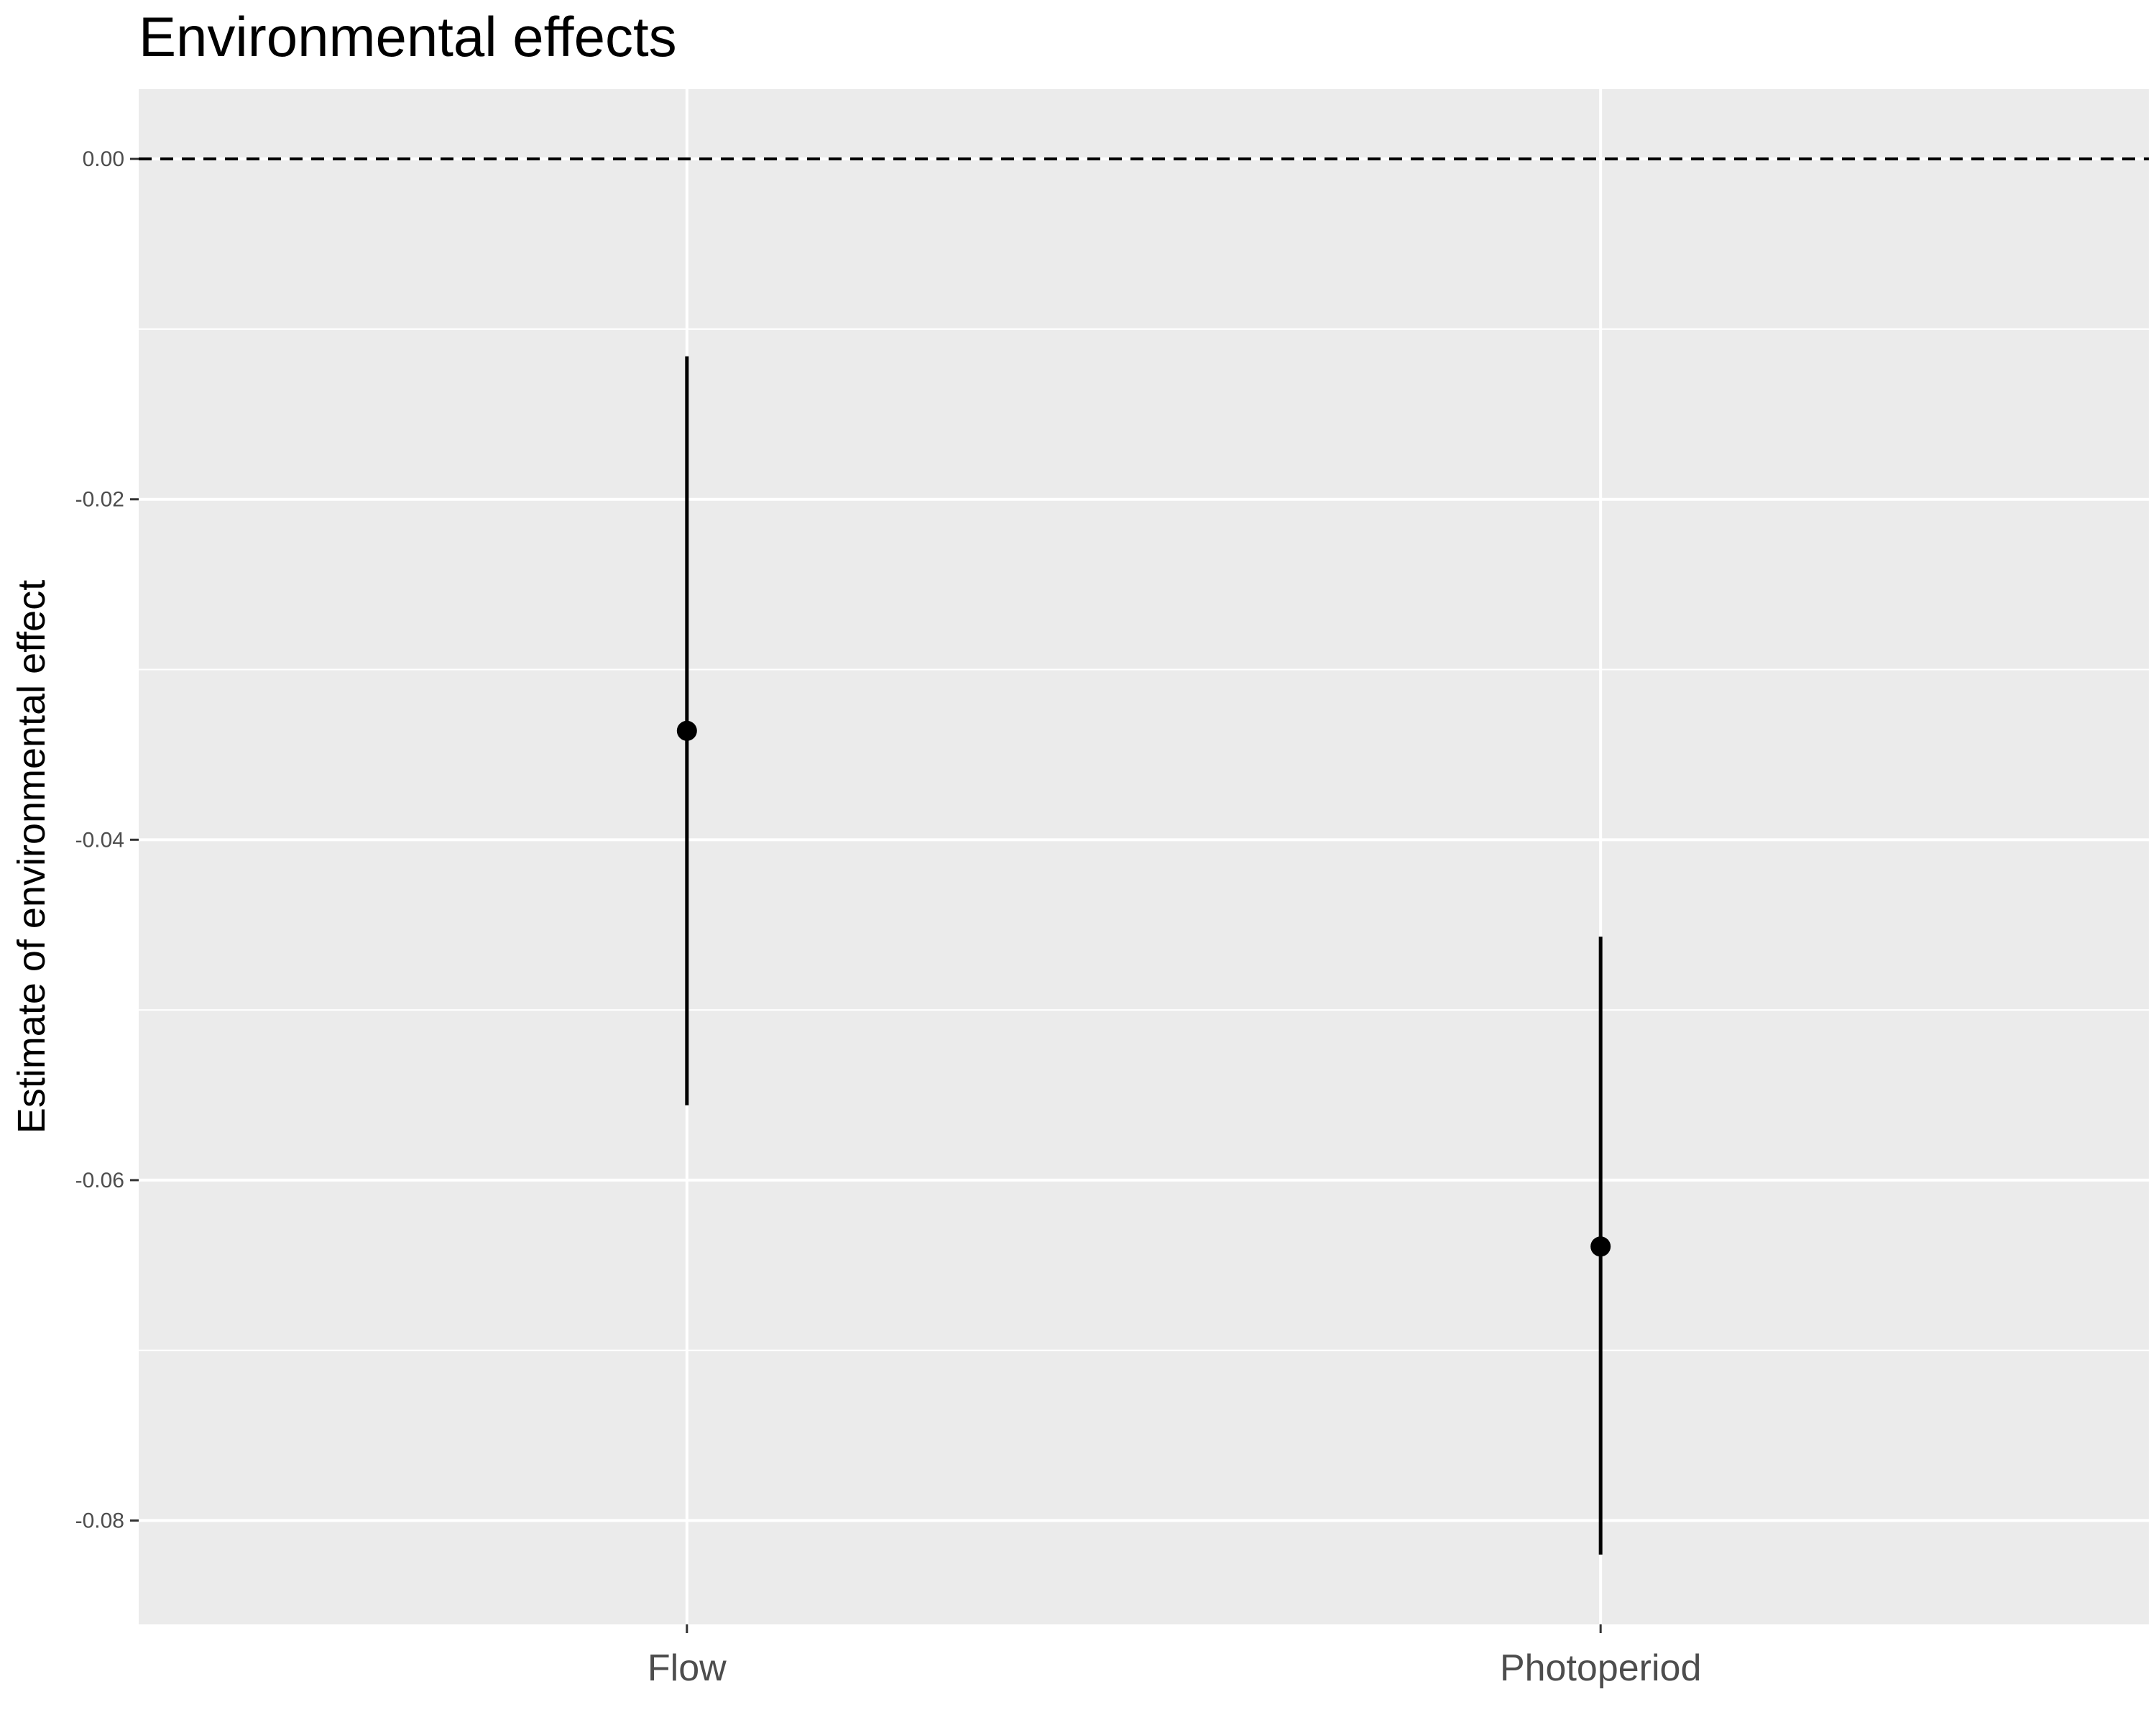  I want to click on y-tick-label: -0.08, so click(99, 1521).